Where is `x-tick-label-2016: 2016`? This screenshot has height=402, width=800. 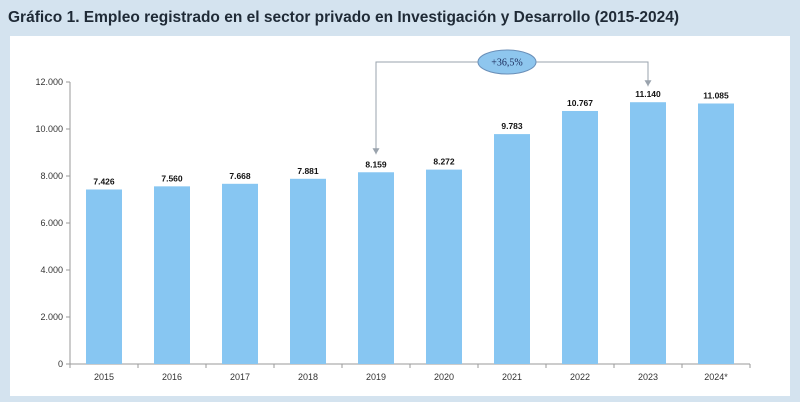 x-tick-label-2016: 2016 is located at coordinates (172, 377).